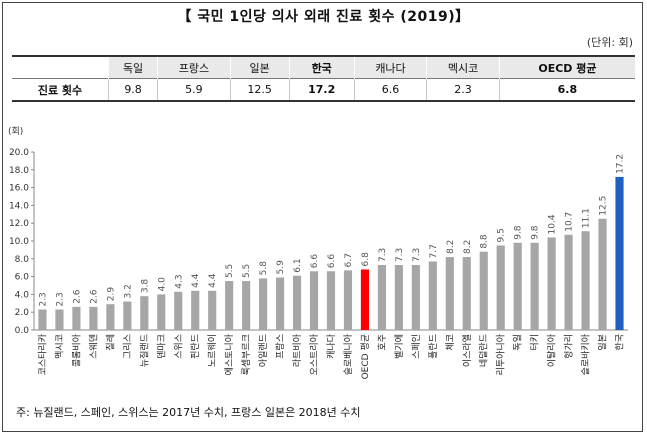  What do you see at coordinates (19, 224) in the screenshot?
I see `y-tick-label: 12.0` at bounding box center [19, 224].